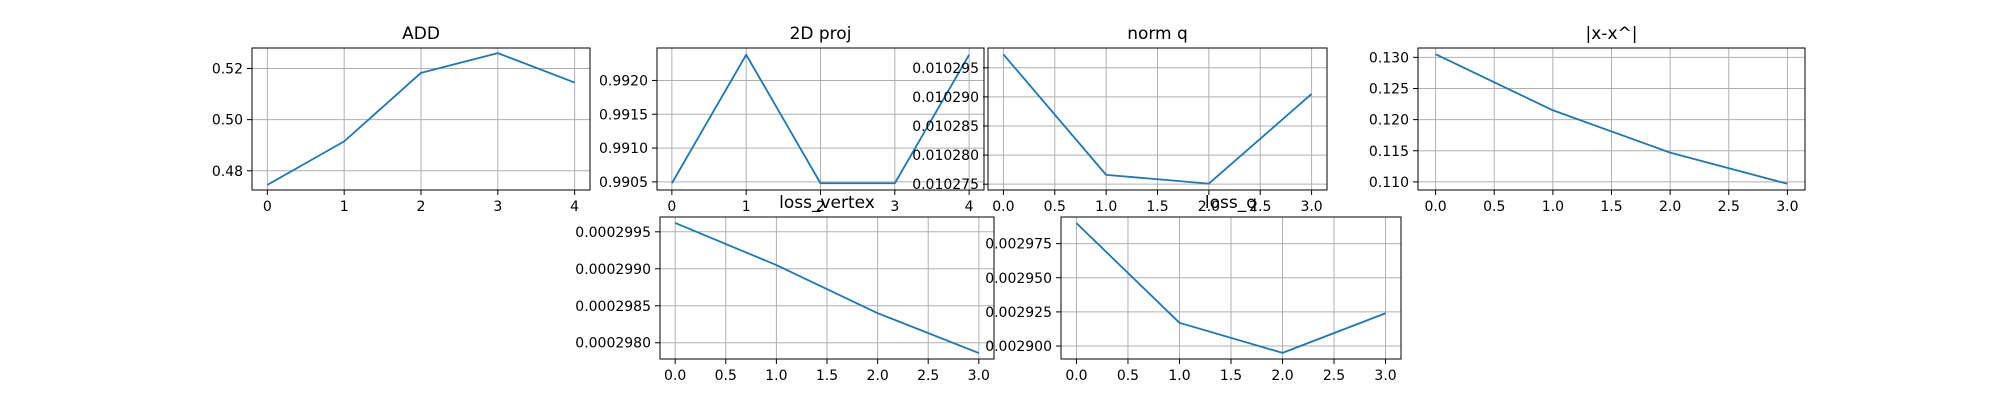  Describe the element at coordinates (227, 121) in the screenshot. I see `y-tick-label: 0.50` at that location.